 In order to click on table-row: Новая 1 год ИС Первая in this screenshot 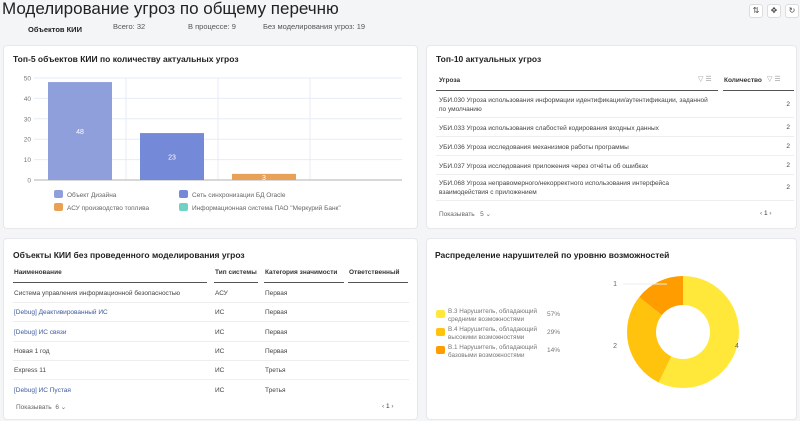, I will do `click(211, 351)`.